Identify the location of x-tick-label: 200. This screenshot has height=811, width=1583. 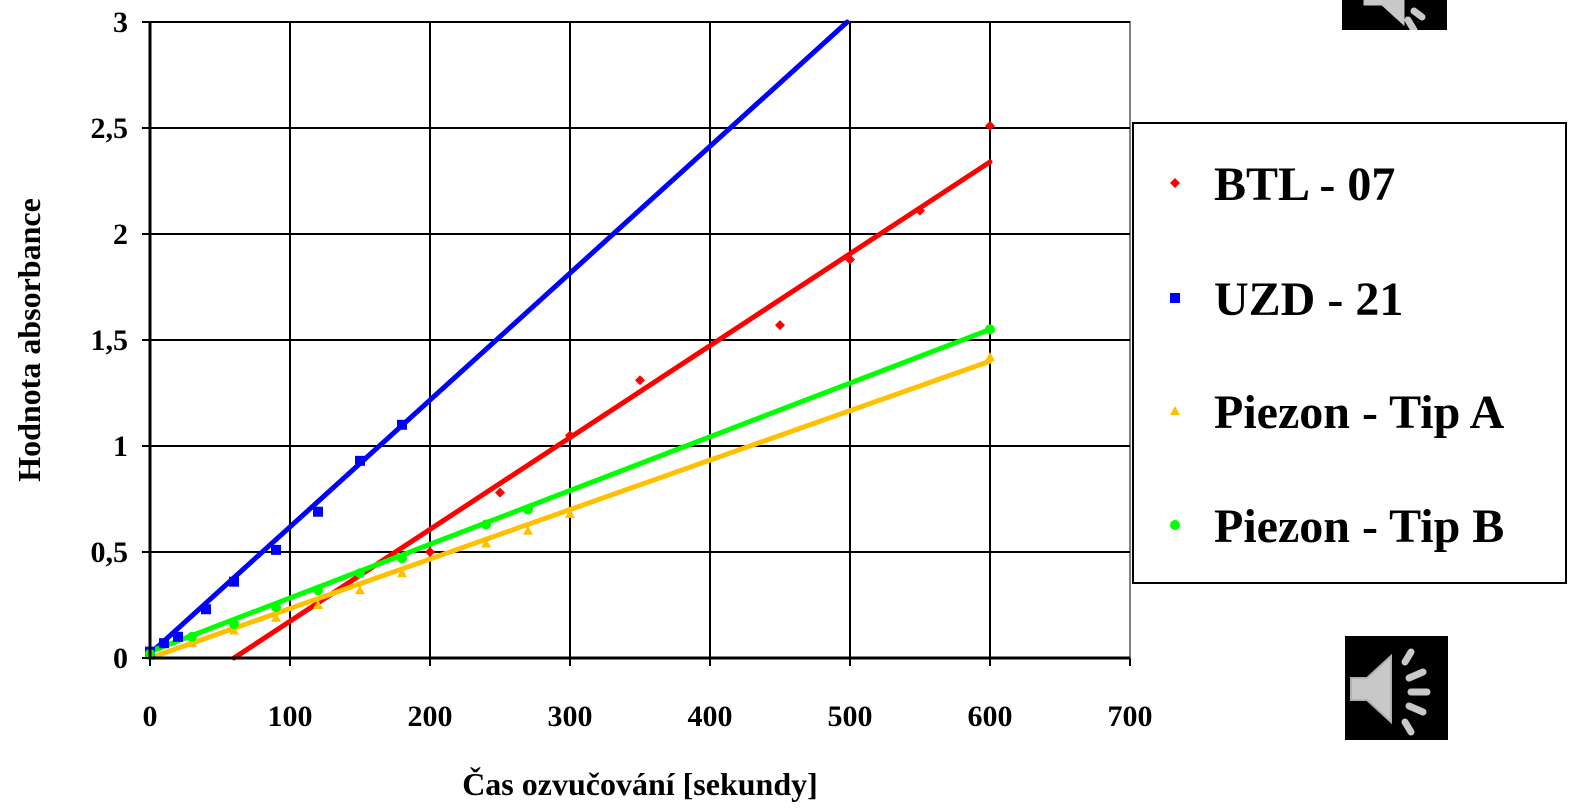
(430, 716).